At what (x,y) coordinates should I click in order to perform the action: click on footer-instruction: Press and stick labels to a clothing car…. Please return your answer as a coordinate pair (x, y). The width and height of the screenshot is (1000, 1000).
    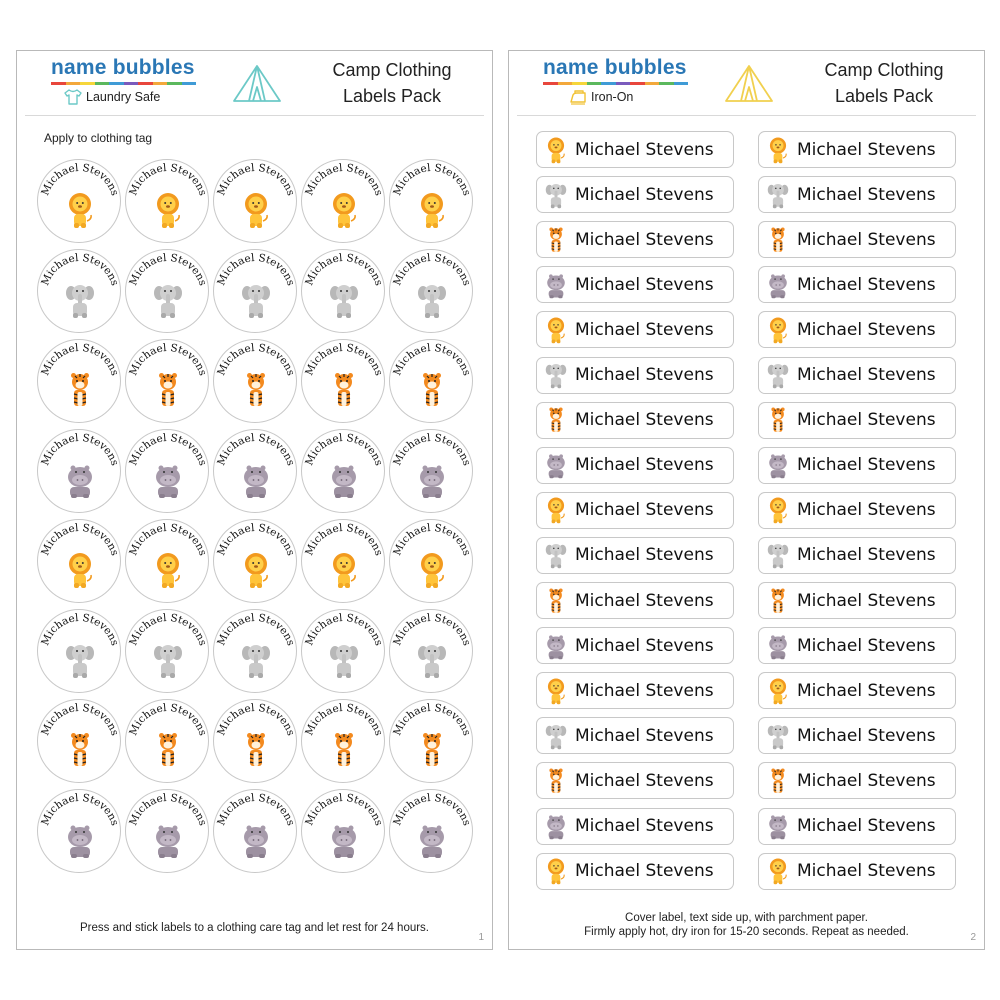
    Looking at the image, I should click on (254, 928).